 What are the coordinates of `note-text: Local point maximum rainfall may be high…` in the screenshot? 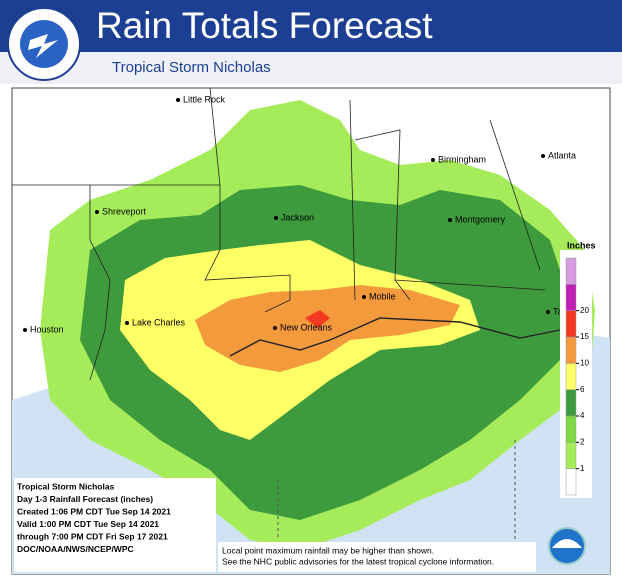 It's located at (358, 555).